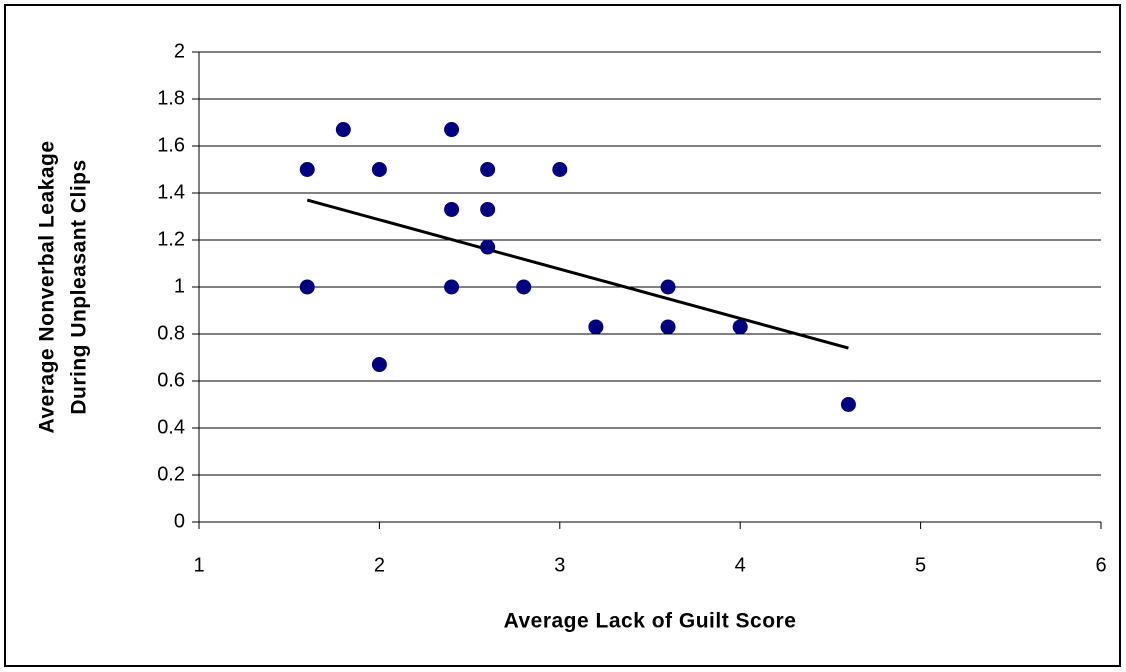 This screenshot has width=1126, height=672. Describe the element at coordinates (920, 565) in the screenshot. I see `x-tick-label: 5` at that location.